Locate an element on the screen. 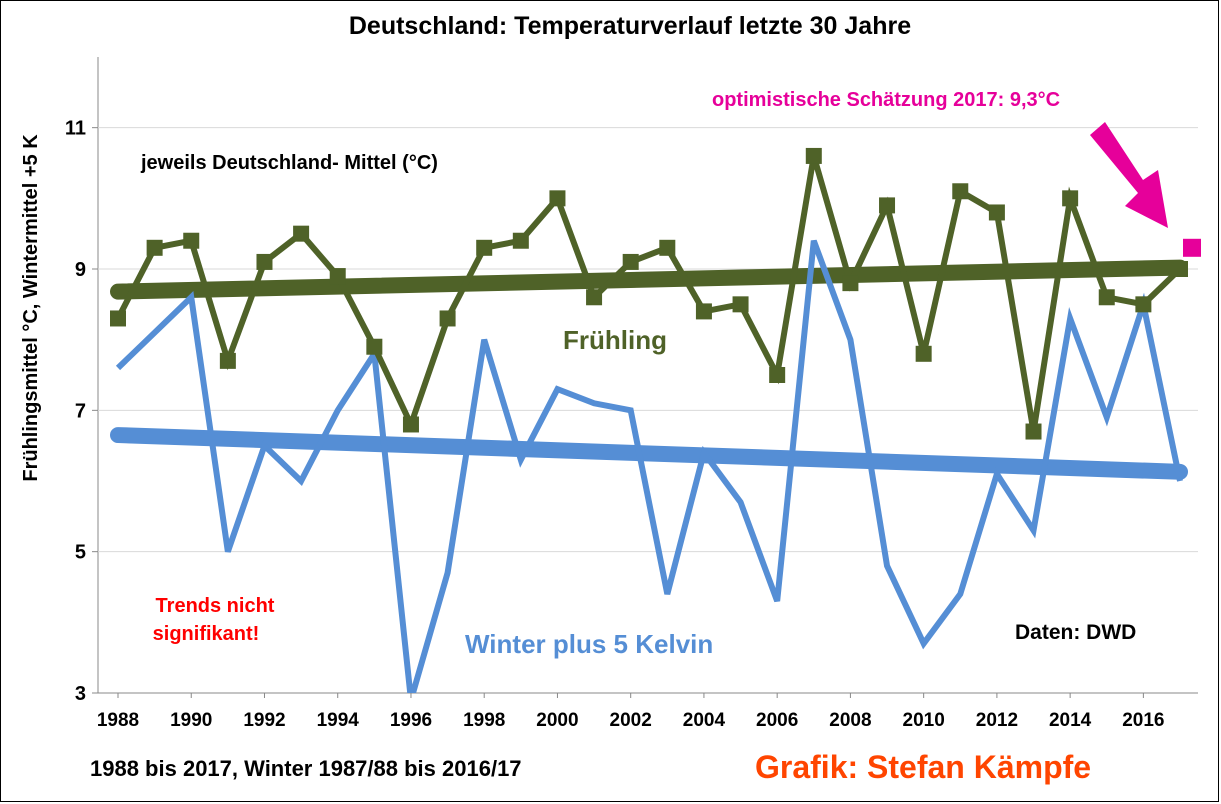 The image size is (1221, 804). y-tick-label: 5 is located at coordinates (80, 553).